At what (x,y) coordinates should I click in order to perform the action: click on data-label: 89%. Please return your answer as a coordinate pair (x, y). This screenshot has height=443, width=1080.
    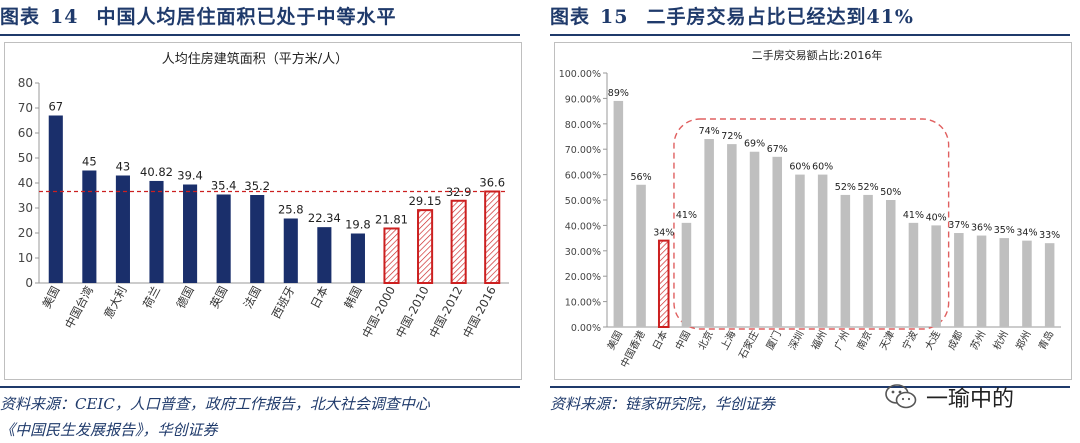
    Looking at the image, I should click on (618, 93).